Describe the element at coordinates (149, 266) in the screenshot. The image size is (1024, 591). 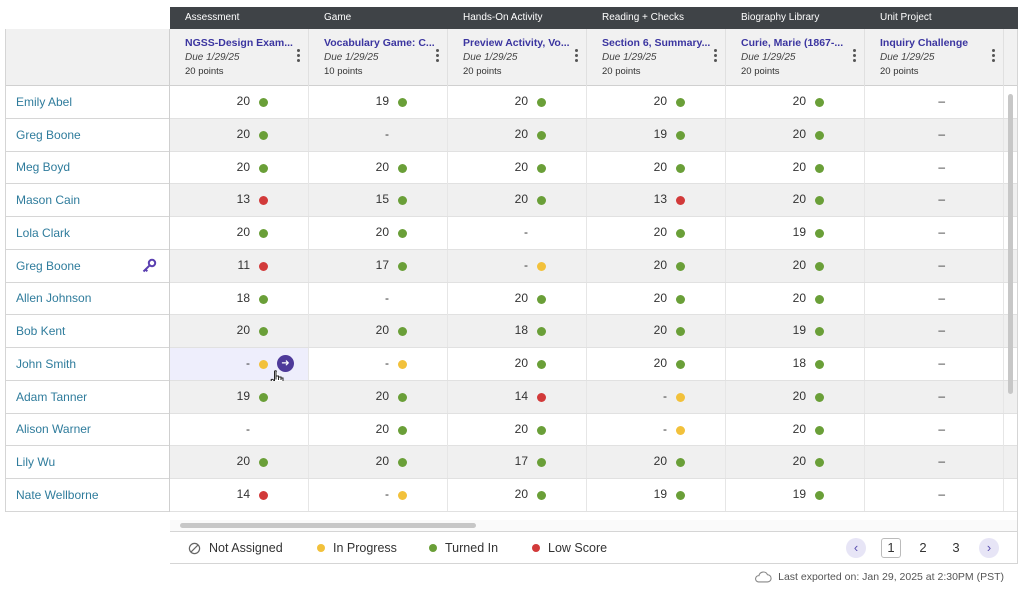
I see `key-icon` at that location.